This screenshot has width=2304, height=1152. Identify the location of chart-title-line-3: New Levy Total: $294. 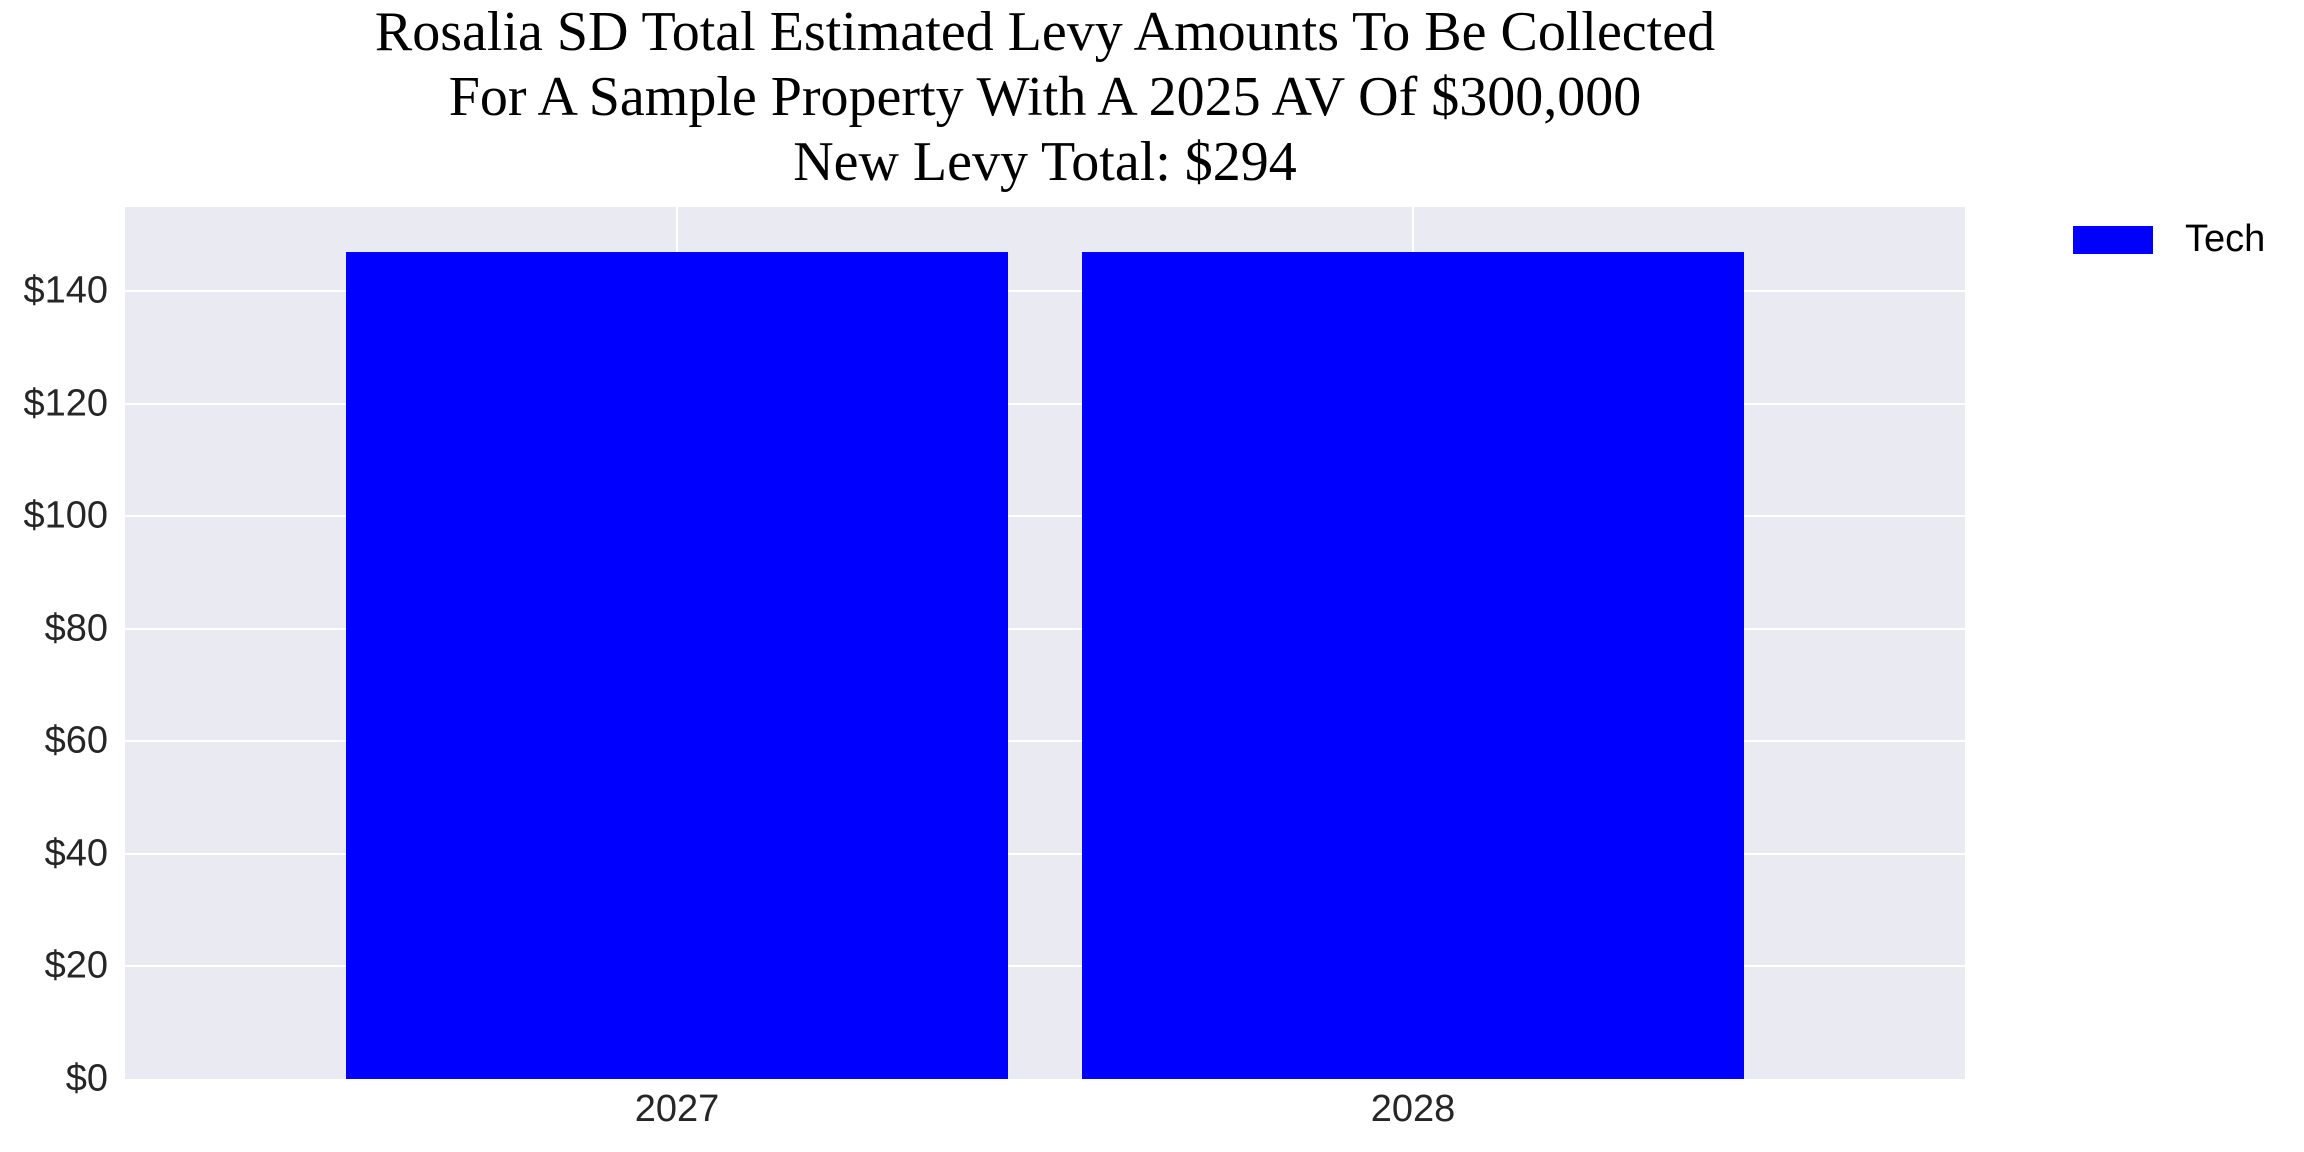
(1045, 162).